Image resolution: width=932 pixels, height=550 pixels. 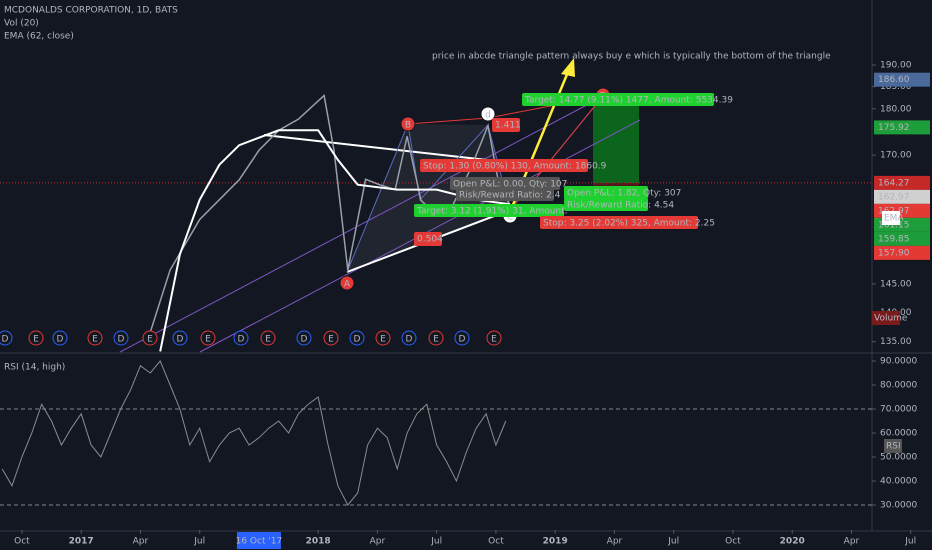 I want to click on x-tick-label: 2019, so click(x=555, y=542).